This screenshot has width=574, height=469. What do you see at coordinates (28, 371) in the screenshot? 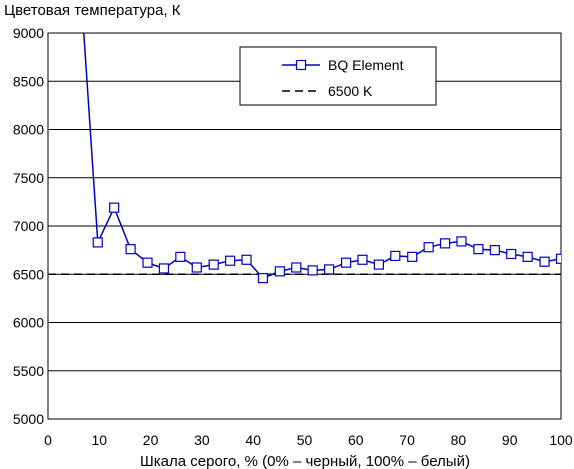
I see `y-tick-label: 5500` at bounding box center [28, 371].